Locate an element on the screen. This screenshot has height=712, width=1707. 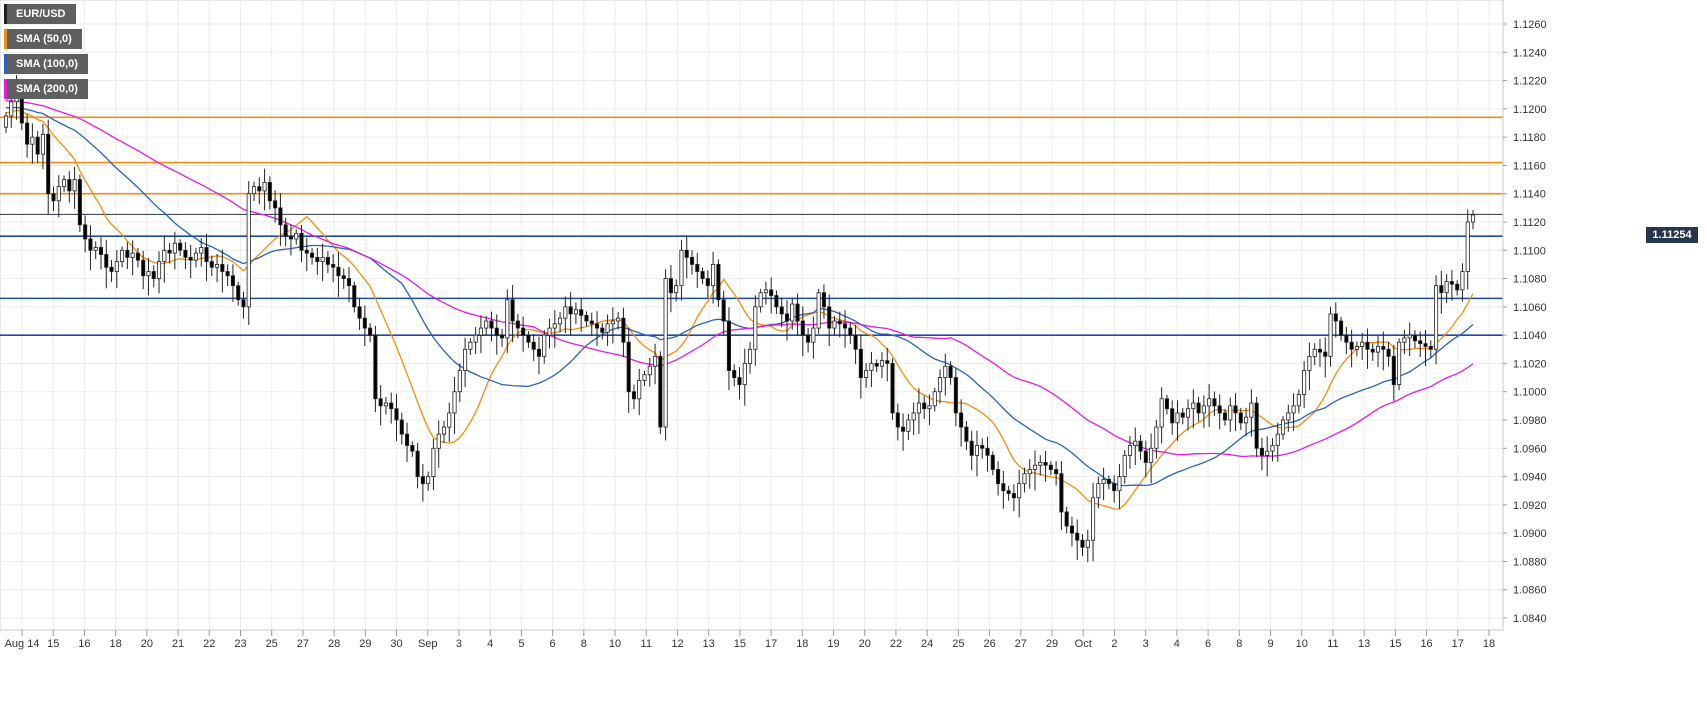
y-tick-label: 1.1120 is located at coordinates (1529, 223).